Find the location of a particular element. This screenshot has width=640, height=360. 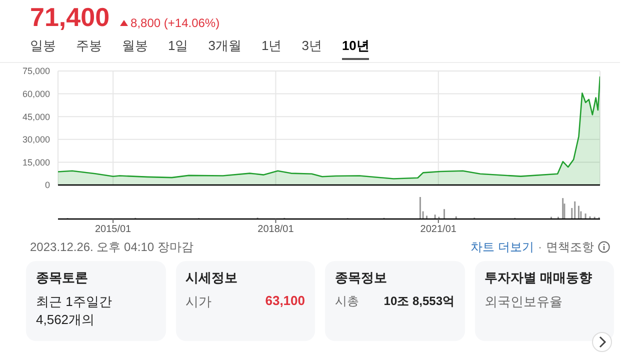

text: 2023.12.26. 오후 04:10 장마감 is located at coordinates (112, 247).